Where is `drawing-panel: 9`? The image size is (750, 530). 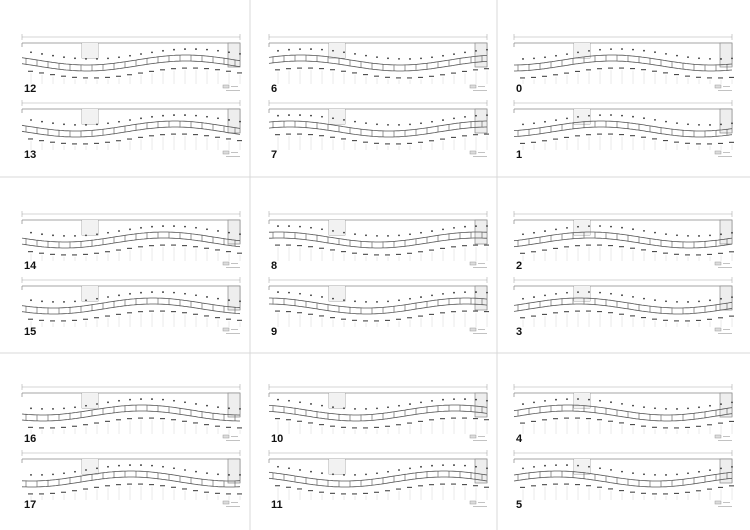
drawing-panel: 9 is located at coordinates (378, 307).